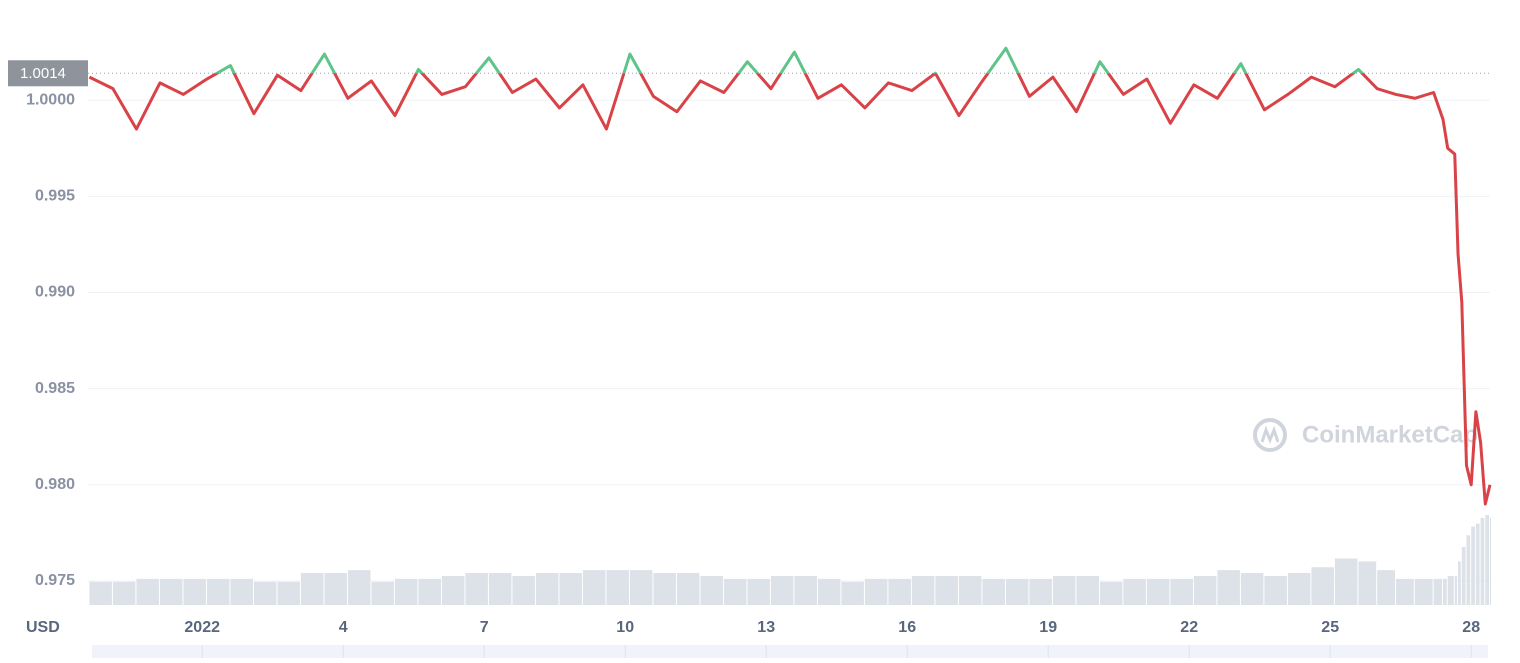 Image resolution: width=1520 pixels, height=663 pixels. I want to click on navigator, so click(790, 651).